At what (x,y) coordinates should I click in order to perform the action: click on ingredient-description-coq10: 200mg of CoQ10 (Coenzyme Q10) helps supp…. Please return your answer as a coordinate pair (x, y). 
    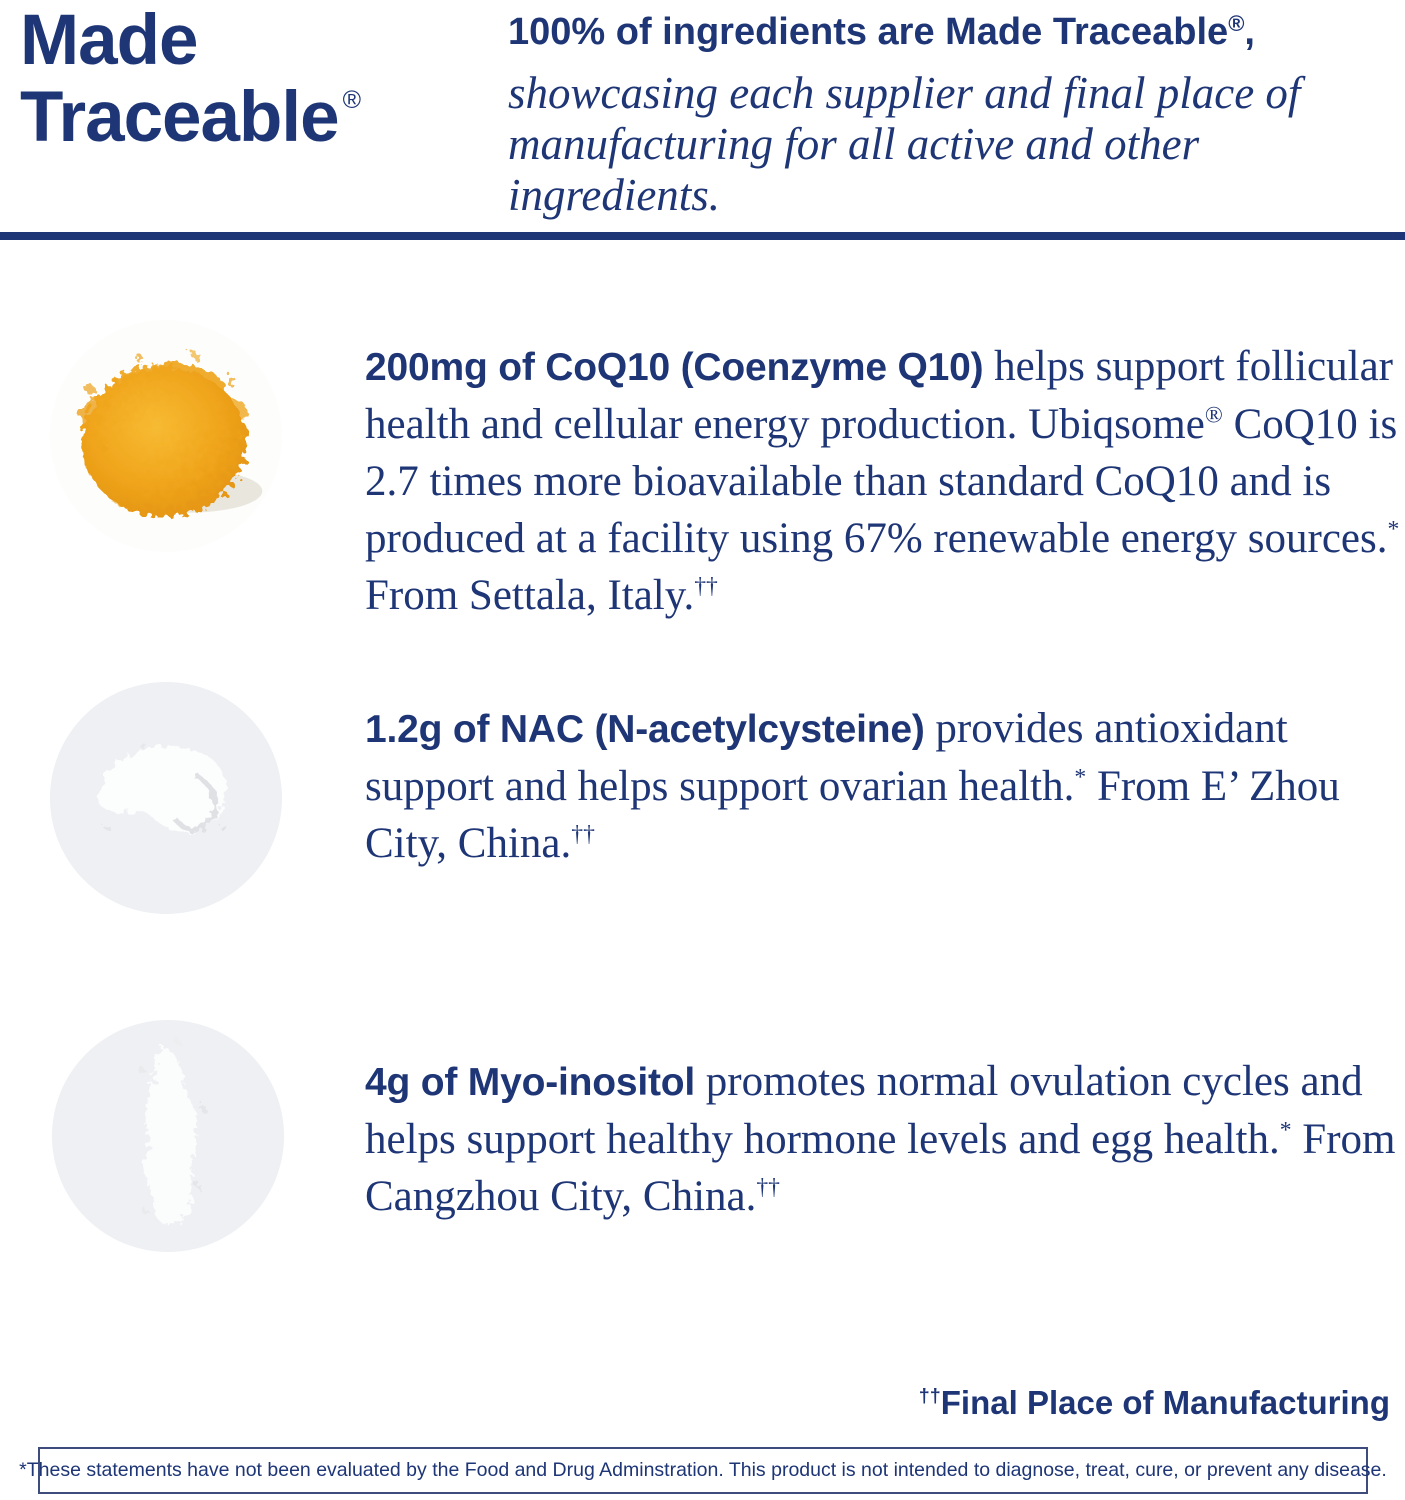
    Looking at the image, I should click on (882, 481).